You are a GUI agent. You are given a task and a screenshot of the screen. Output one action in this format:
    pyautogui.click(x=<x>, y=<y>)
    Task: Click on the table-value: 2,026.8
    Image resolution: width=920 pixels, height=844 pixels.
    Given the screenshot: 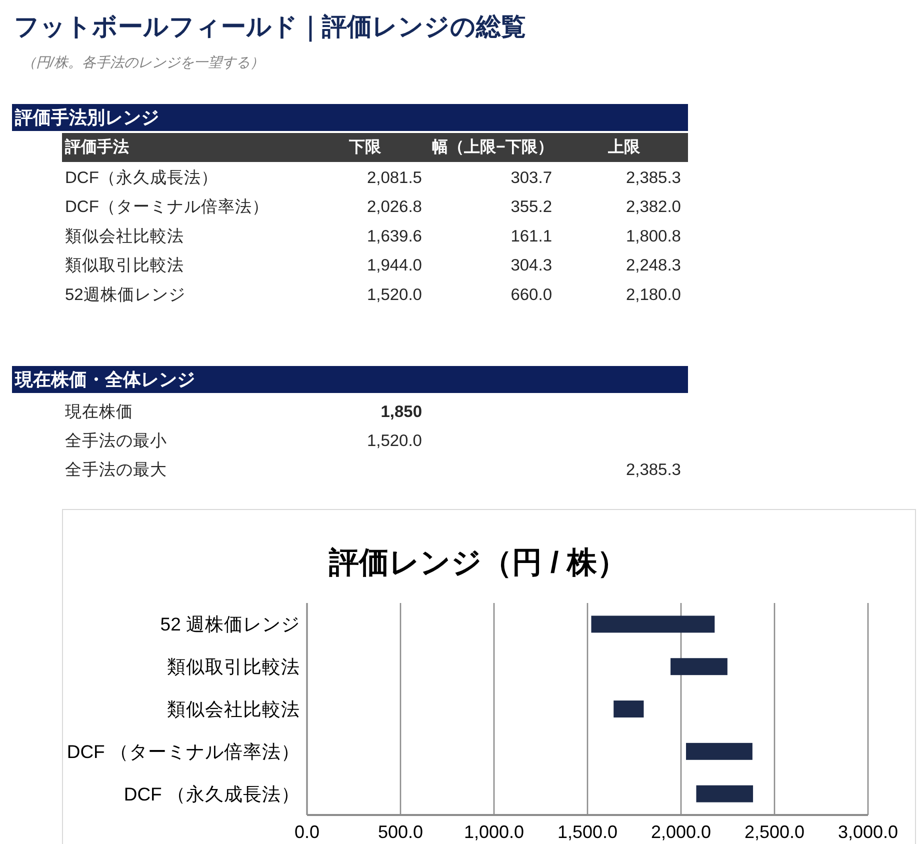 What is the action you would take?
    pyautogui.click(x=394, y=207)
    